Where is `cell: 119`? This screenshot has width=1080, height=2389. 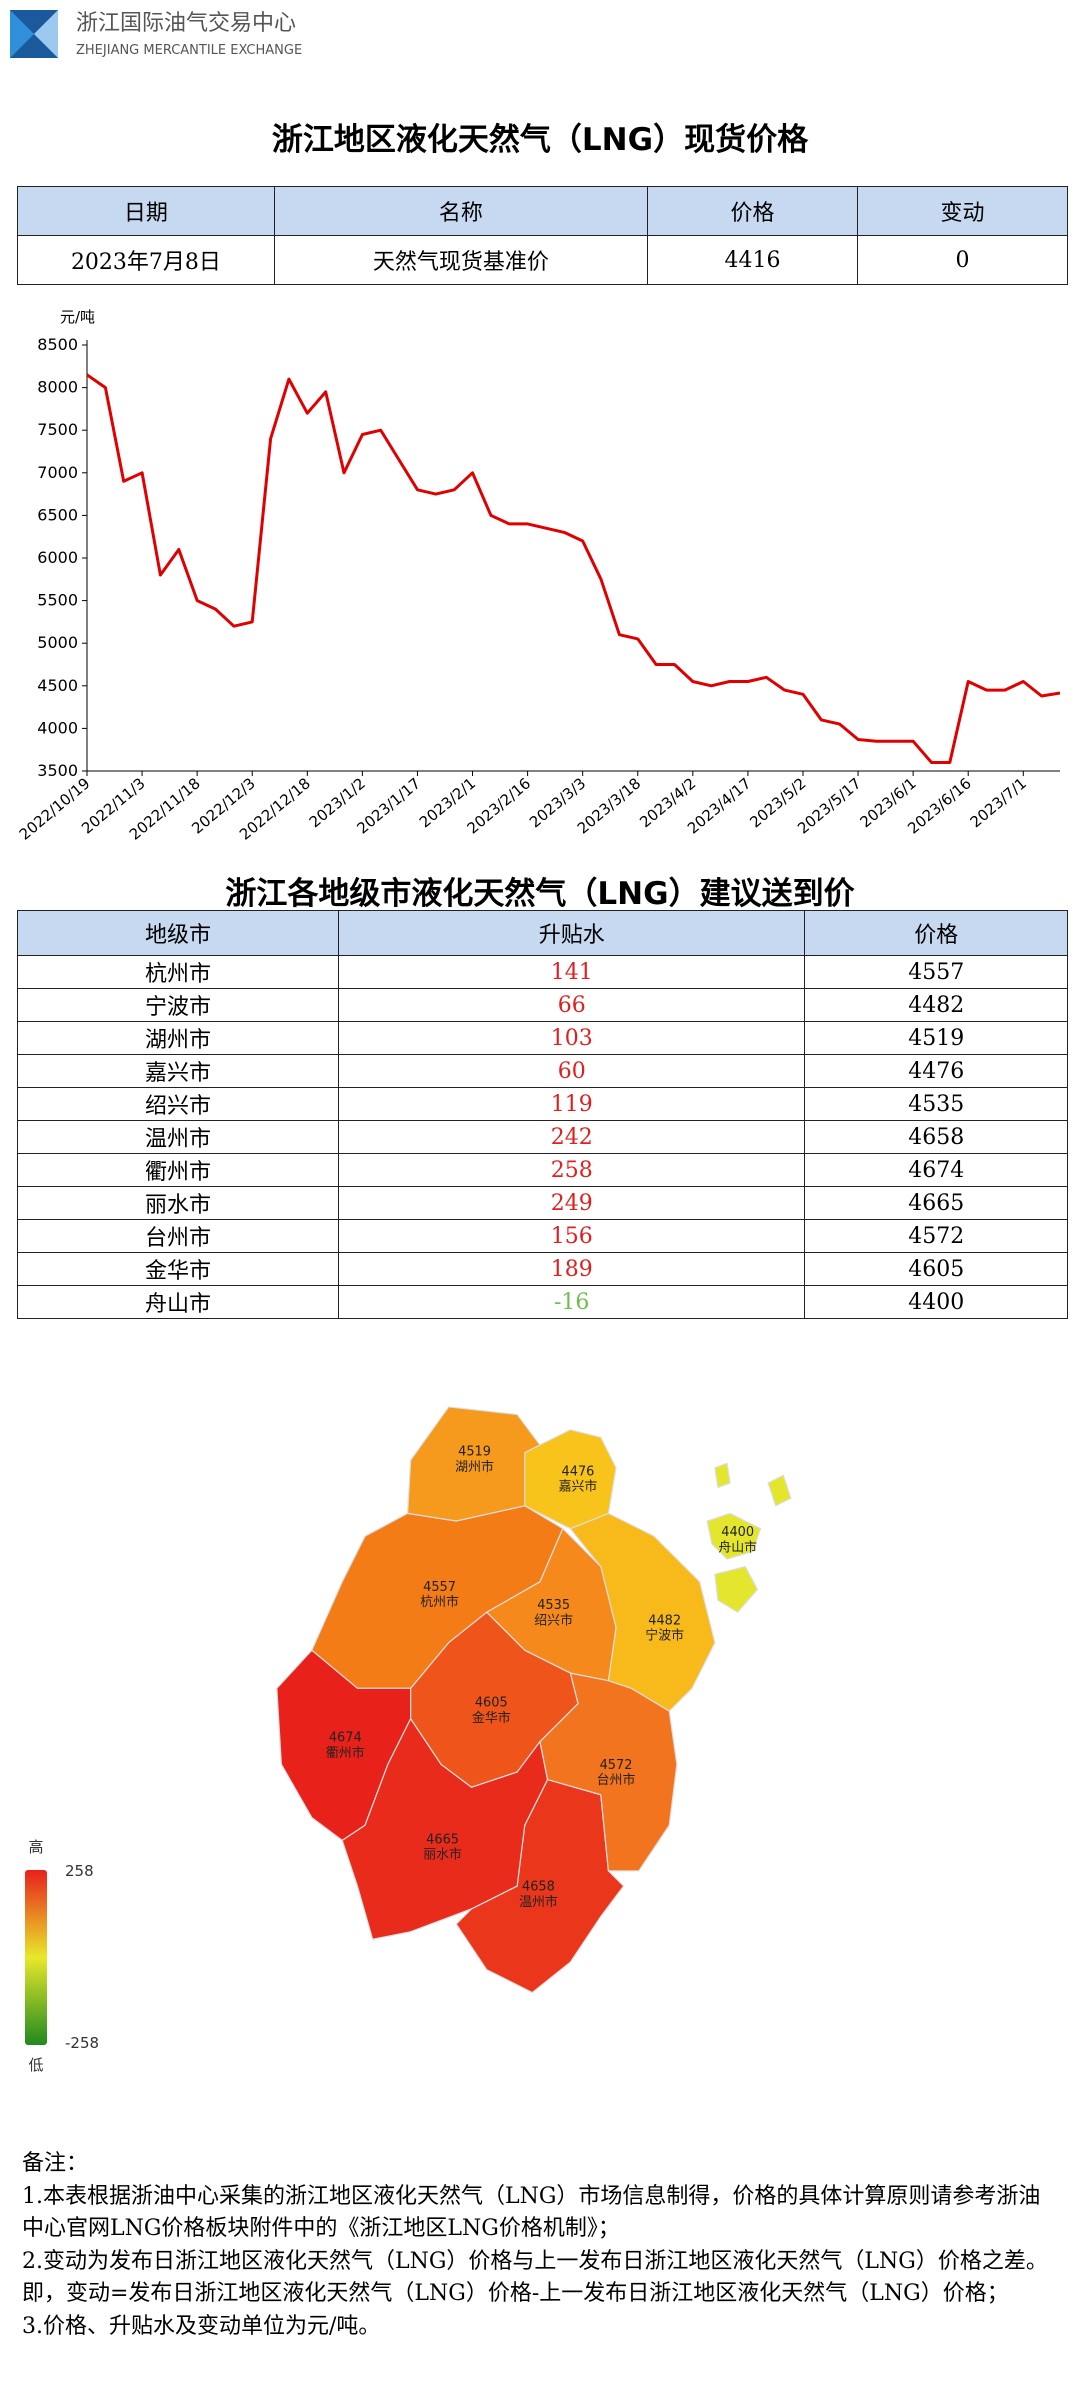 cell: 119 is located at coordinates (571, 1104).